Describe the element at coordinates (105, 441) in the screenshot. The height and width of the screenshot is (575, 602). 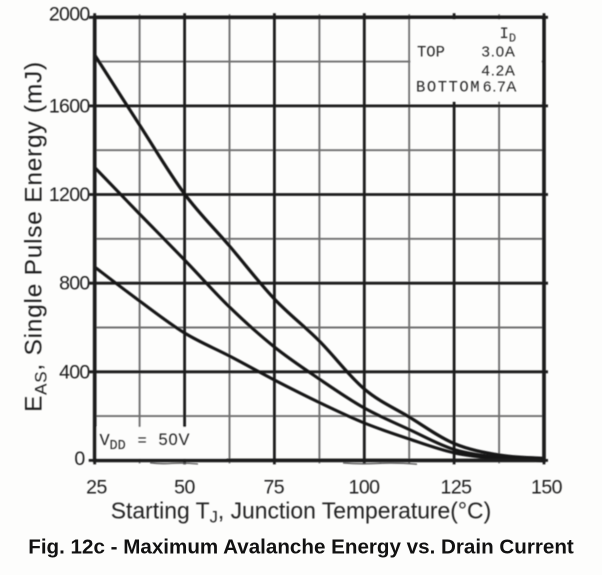
I see `svg-text: V` at that location.